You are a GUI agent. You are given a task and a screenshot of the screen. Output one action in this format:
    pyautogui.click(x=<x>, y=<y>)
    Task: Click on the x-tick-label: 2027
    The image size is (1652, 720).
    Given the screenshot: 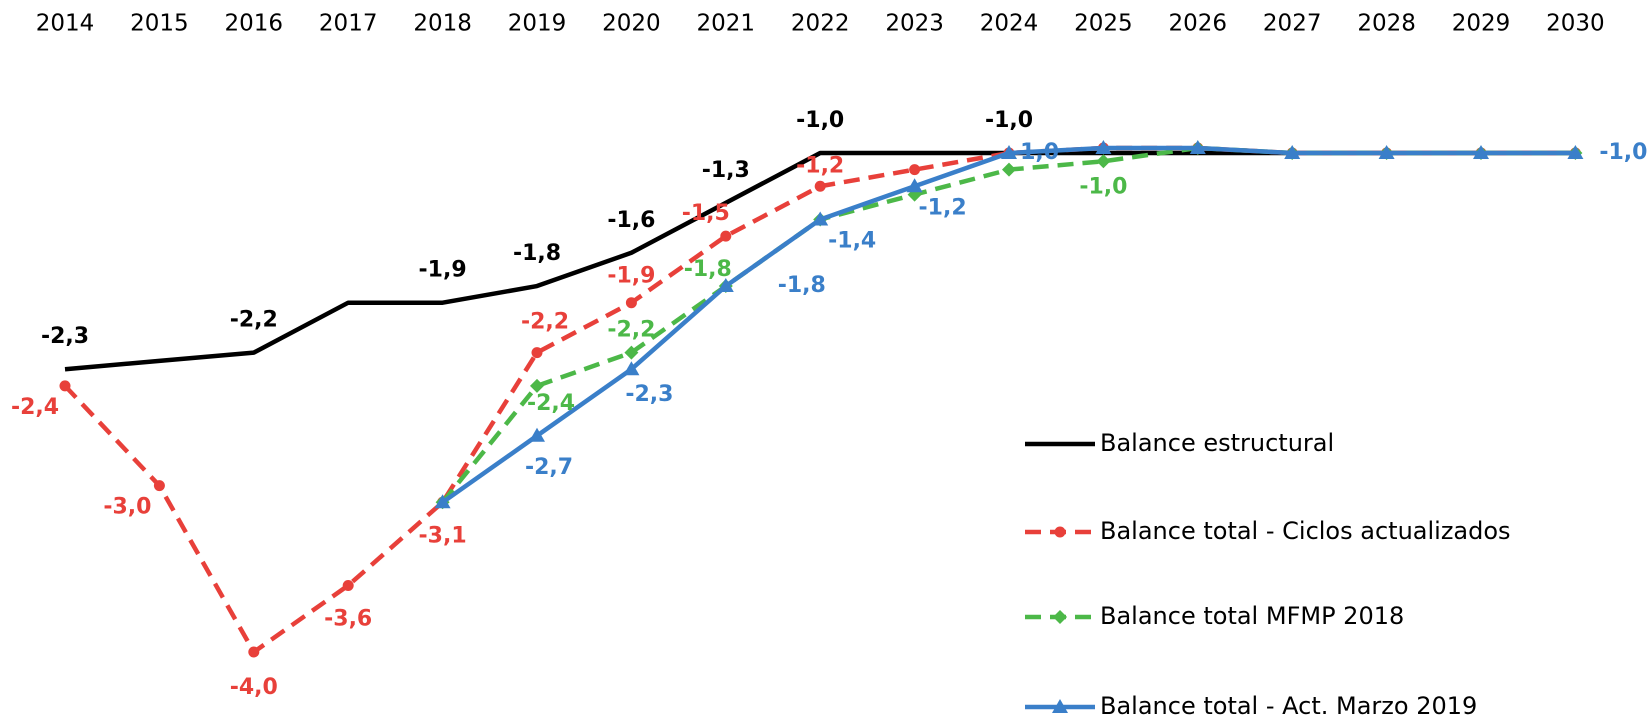 What is the action you would take?
    pyautogui.click(x=1292, y=24)
    